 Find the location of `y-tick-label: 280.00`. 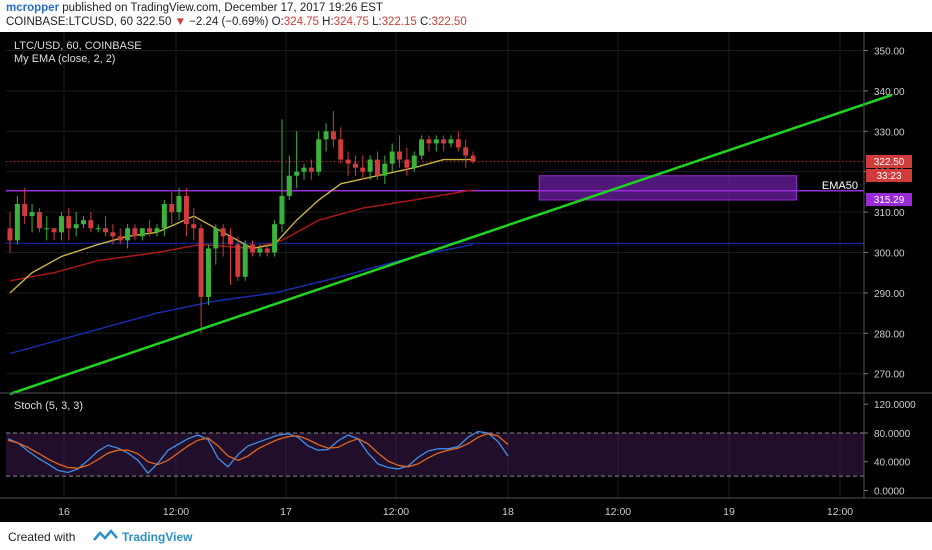

y-tick-label: 280.00 is located at coordinates (889, 334).